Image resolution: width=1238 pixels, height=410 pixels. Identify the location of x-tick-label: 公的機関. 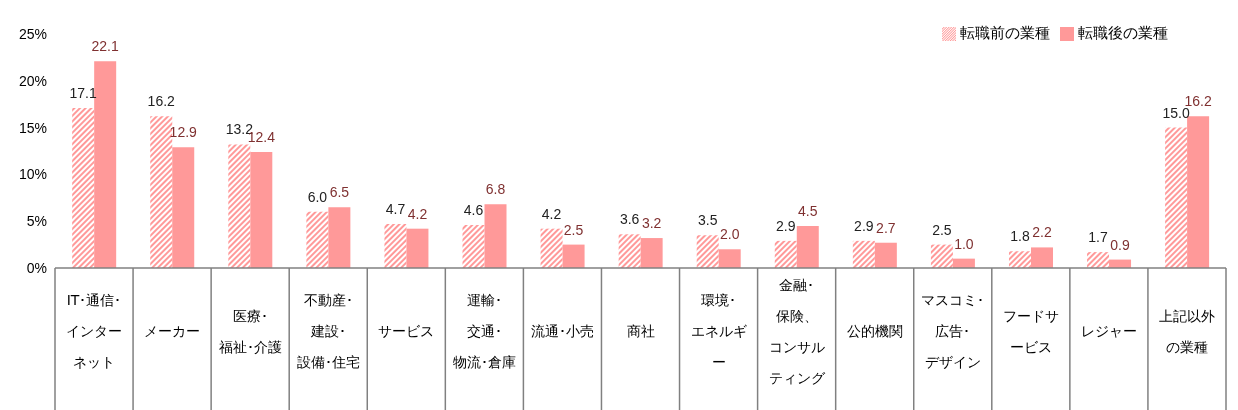
(874, 331).